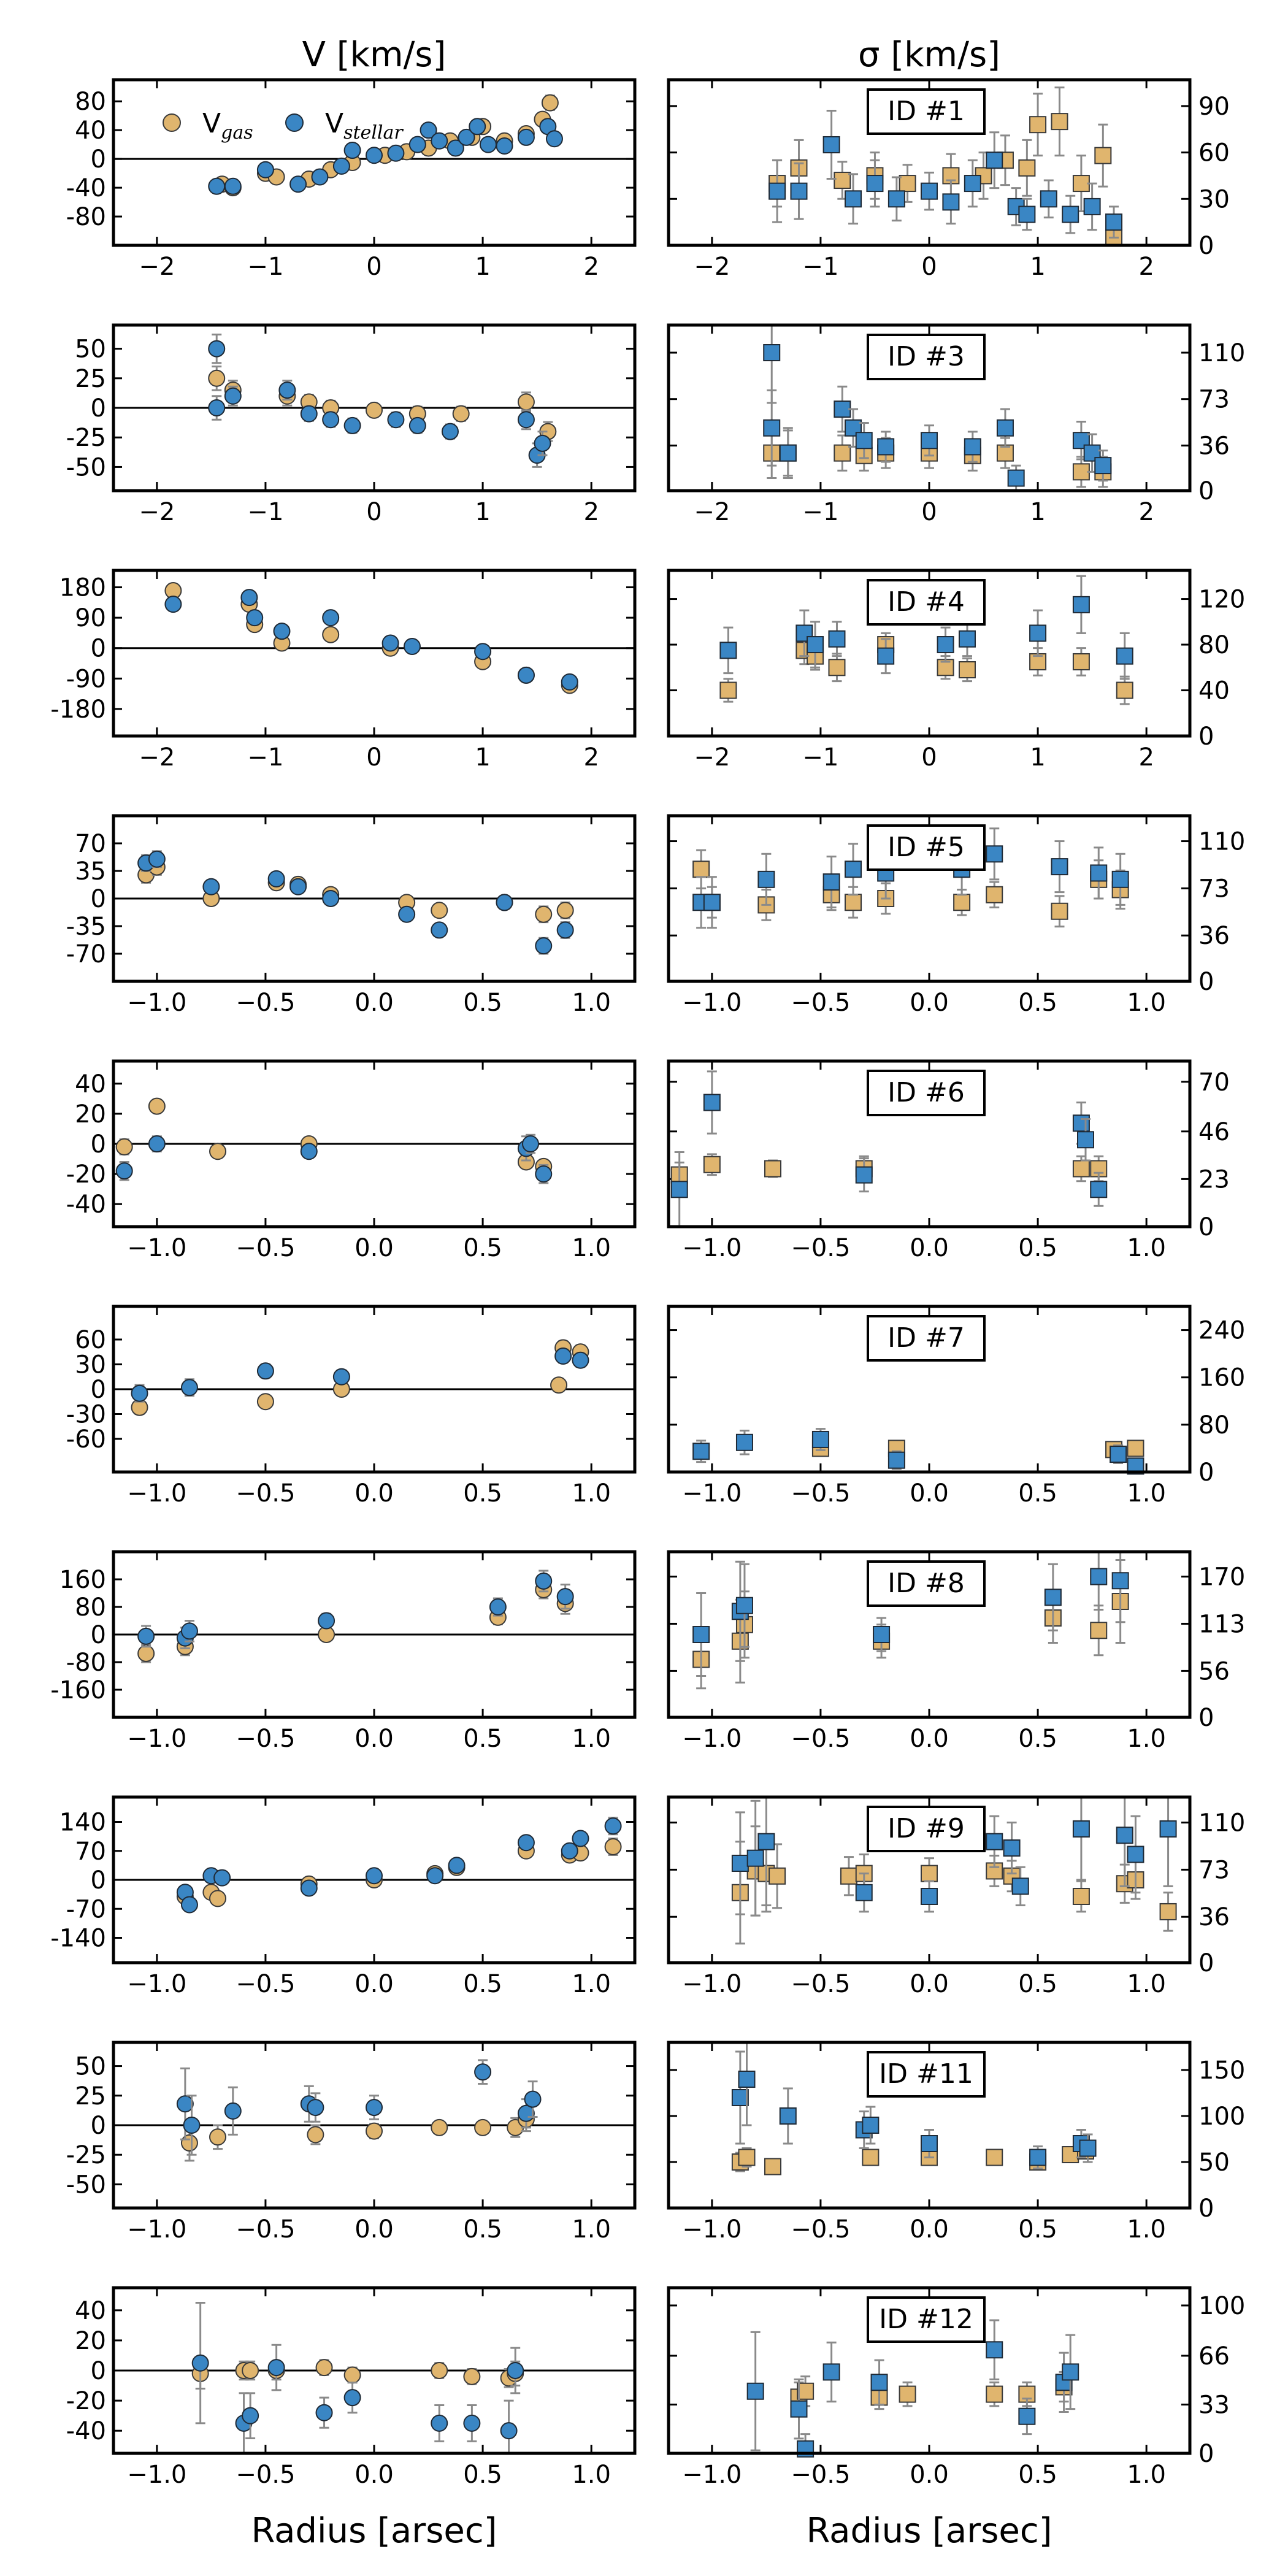 This screenshot has width=1288, height=2576. What do you see at coordinates (86, 1909) in the screenshot?
I see `y-tick-label: -70` at bounding box center [86, 1909].